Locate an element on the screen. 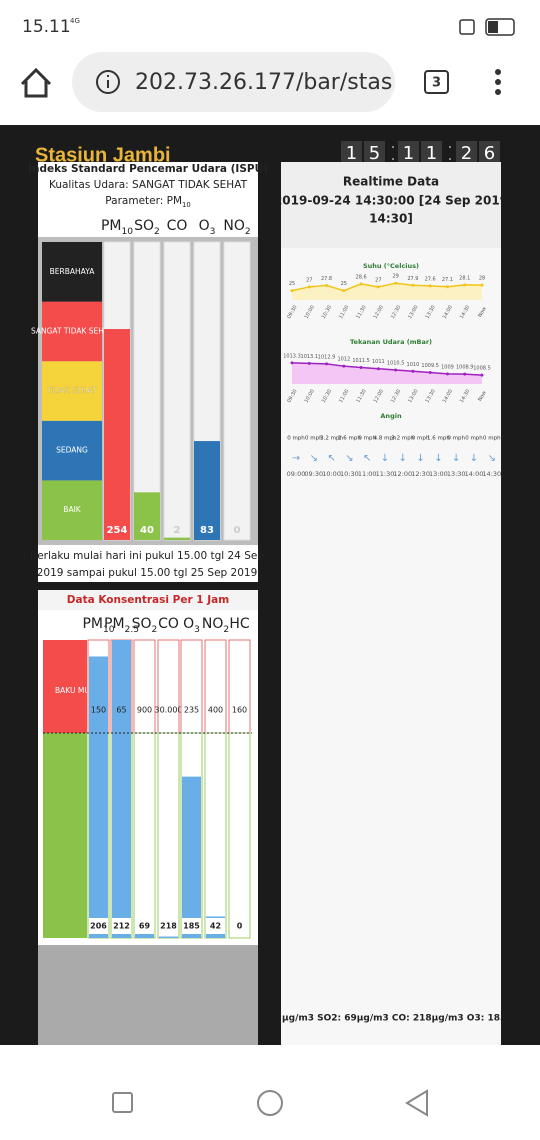 This screenshot has width=540, height=1140. ispu-columns-row is located at coordinates (148, 224).